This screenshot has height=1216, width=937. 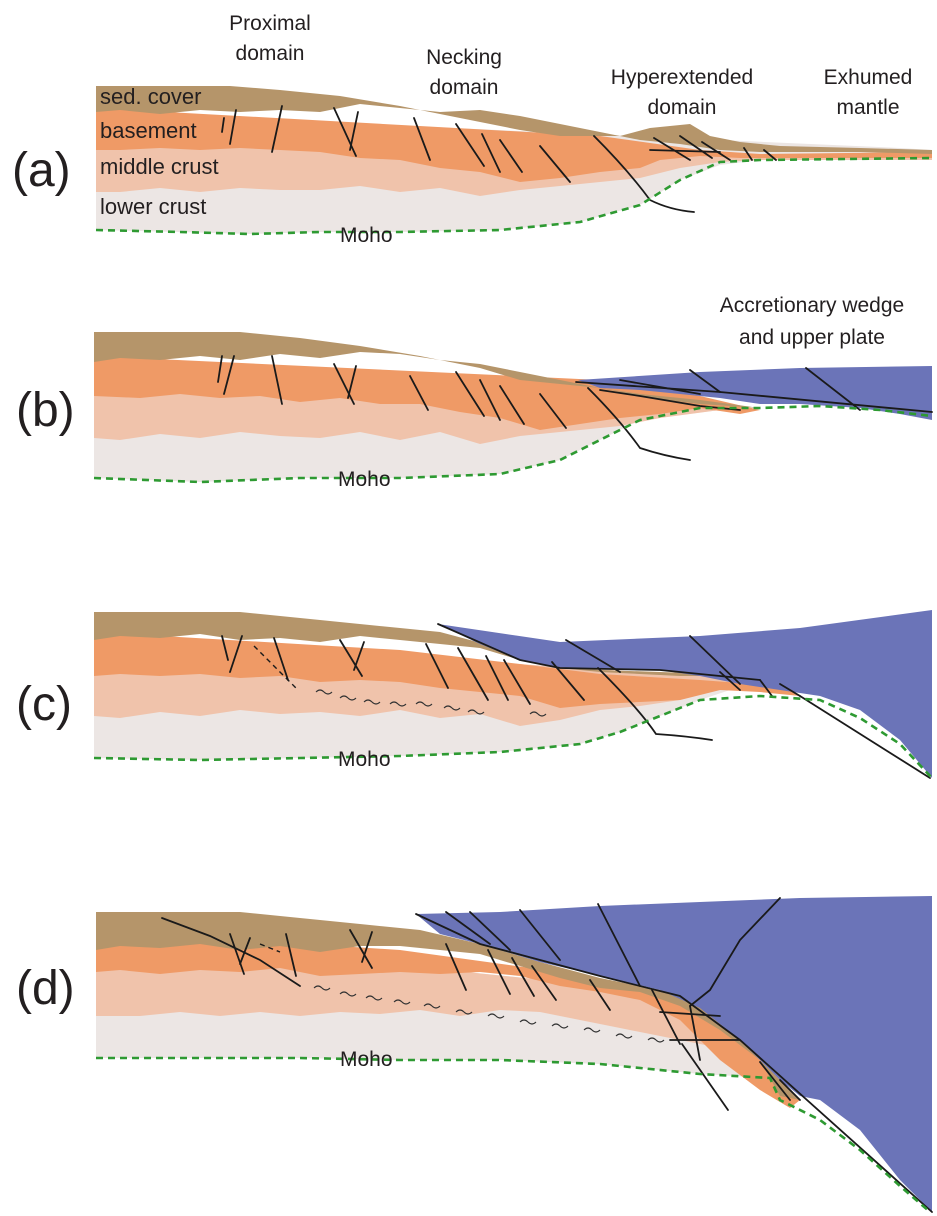 What do you see at coordinates (868, 77) in the screenshot?
I see `exhumed-label-line1: Exhumed` at bounding box center [868, 77].